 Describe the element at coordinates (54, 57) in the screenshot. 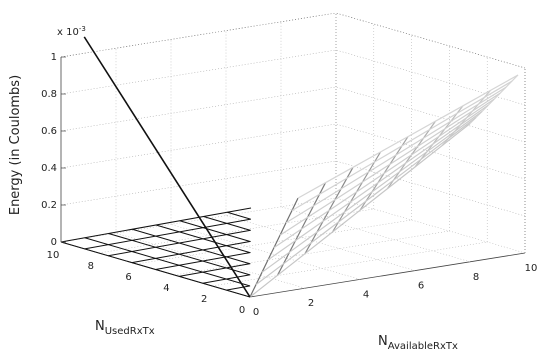

I see `z-tick-label: 1` at that location.